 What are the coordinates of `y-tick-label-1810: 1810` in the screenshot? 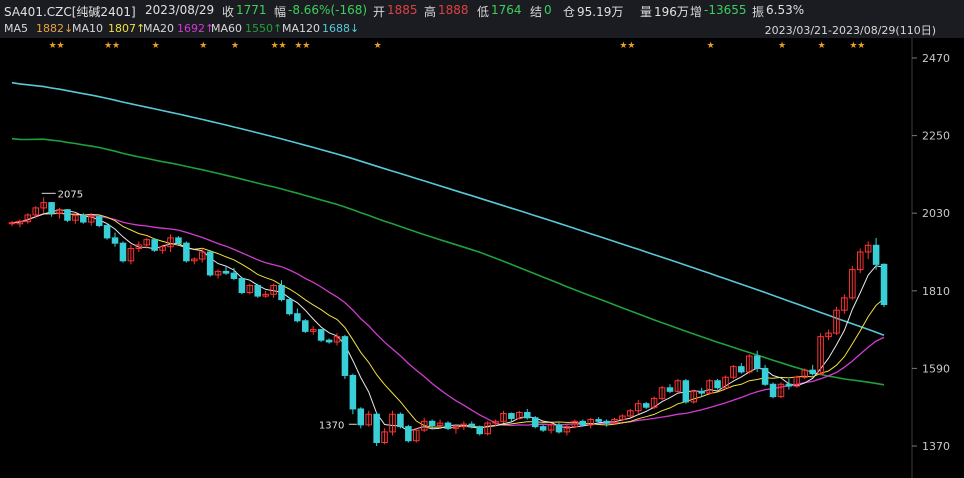 It's located at (936, 291).